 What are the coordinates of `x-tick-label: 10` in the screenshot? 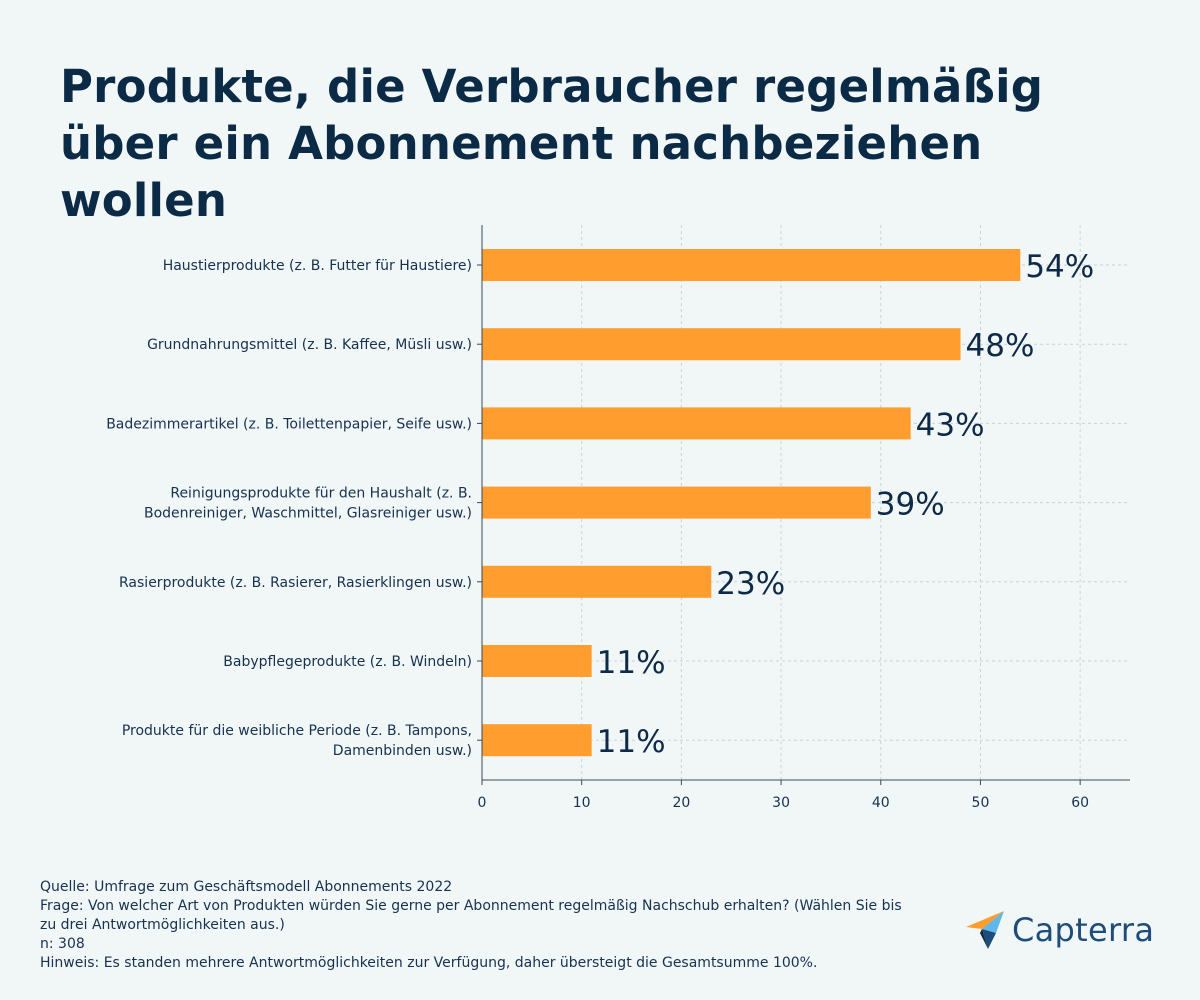 It's located at (582, 803).